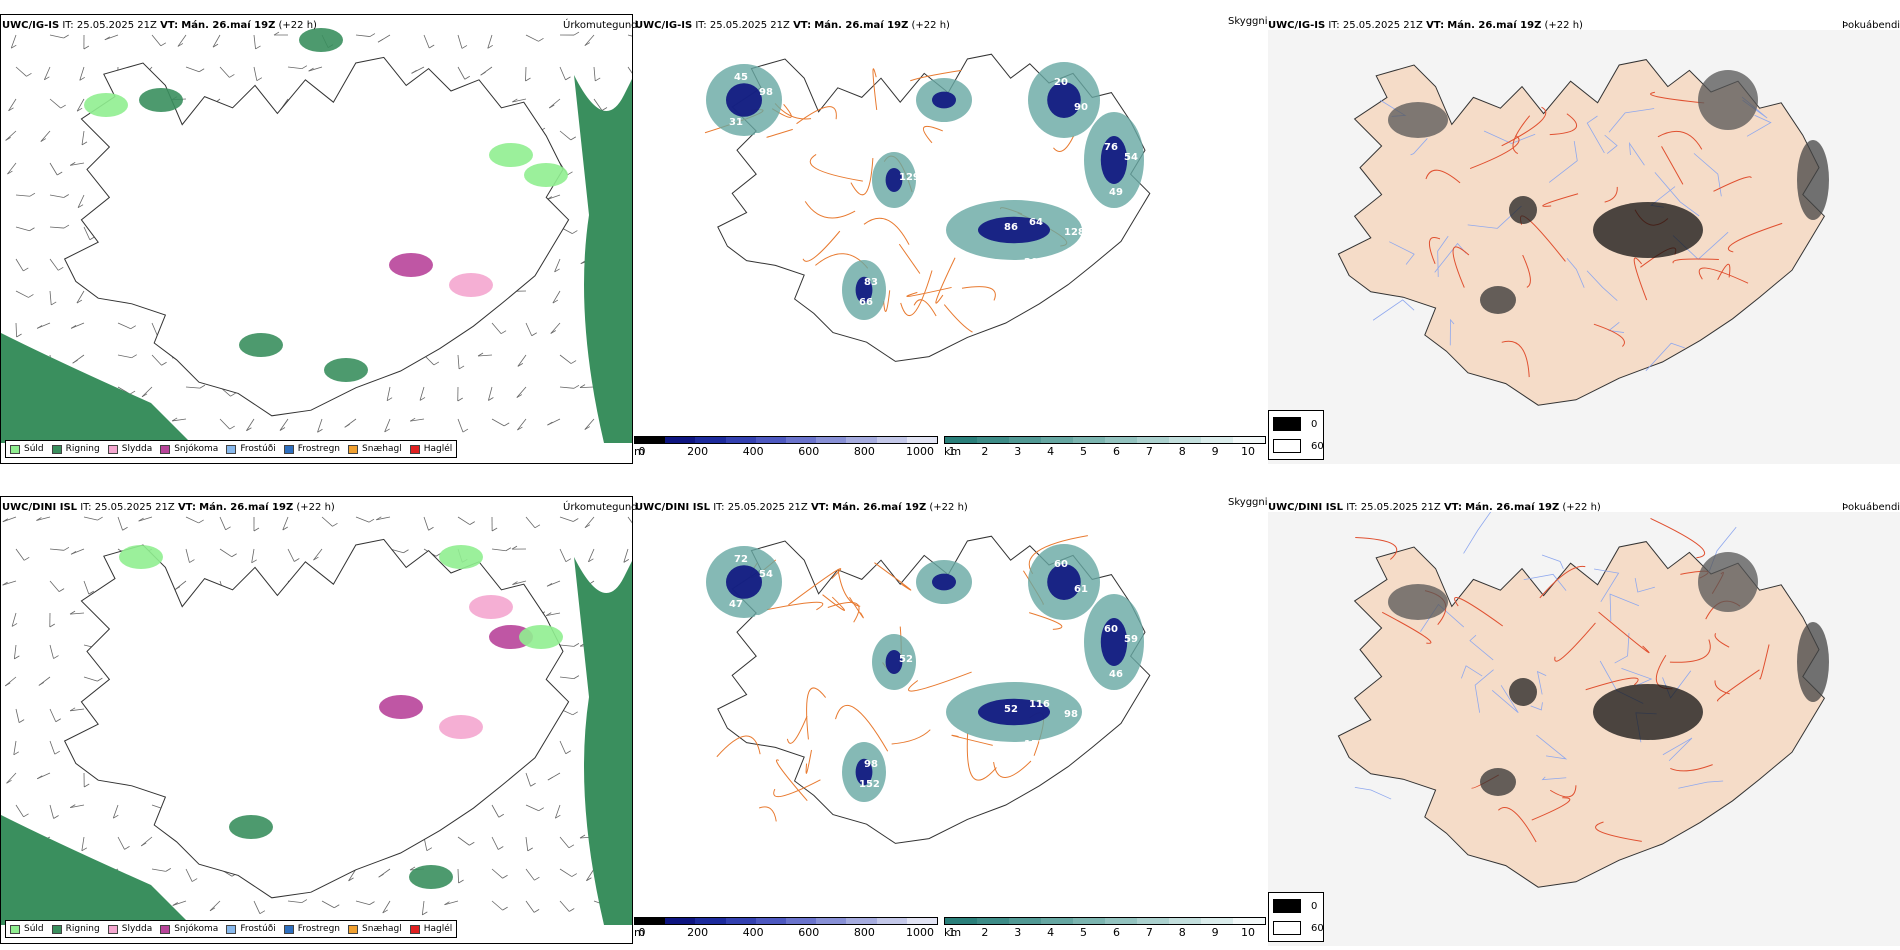  I want to click on fog-legend-item: 60, so click(1298, 928).